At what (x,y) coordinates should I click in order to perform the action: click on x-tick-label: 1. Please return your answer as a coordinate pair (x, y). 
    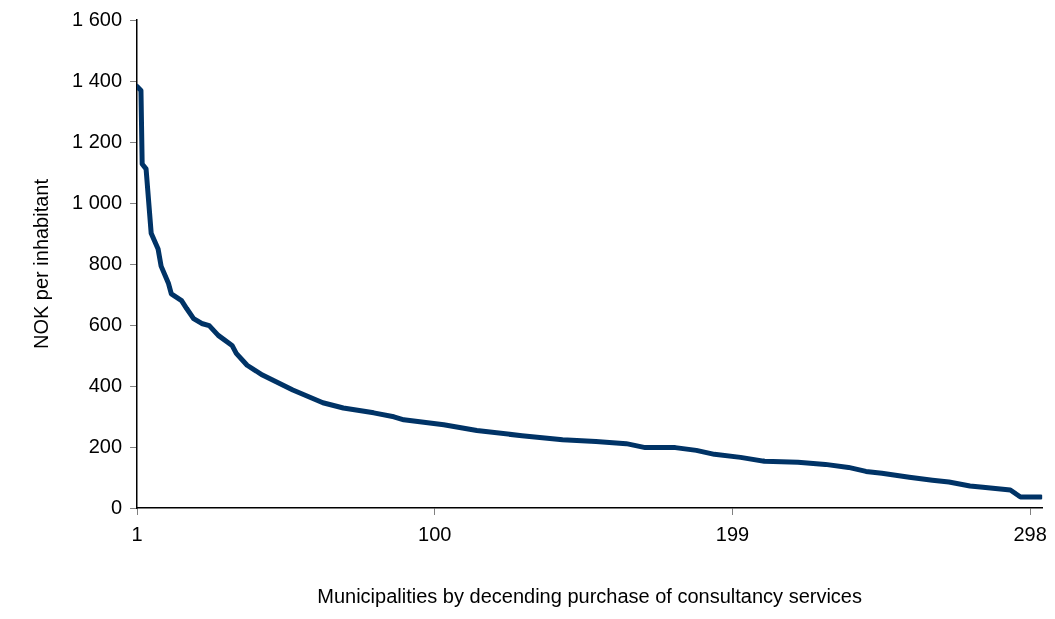
    Looking at the image, I should click on (137, 533).